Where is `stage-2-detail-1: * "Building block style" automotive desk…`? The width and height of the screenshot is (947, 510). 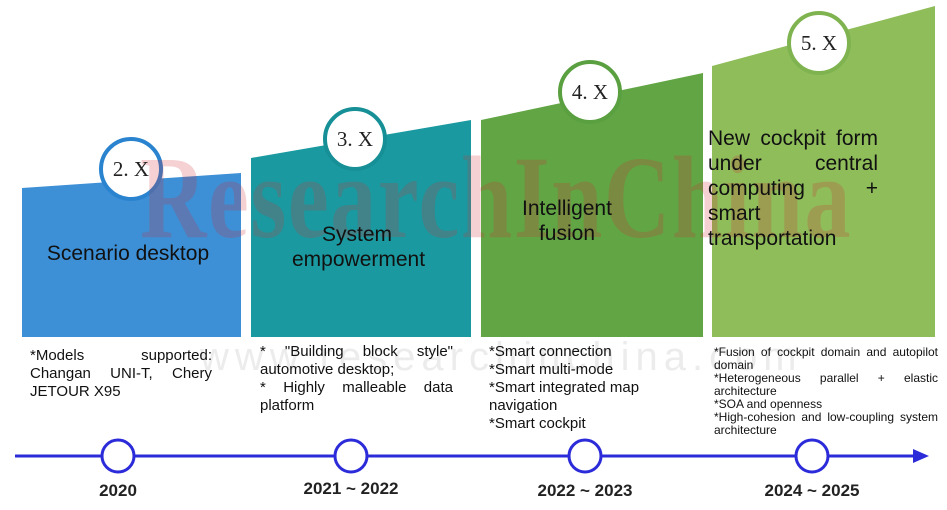
stage-2-detail-1: * "Building block style" automotive desk… is located at coordinates (356, 360).